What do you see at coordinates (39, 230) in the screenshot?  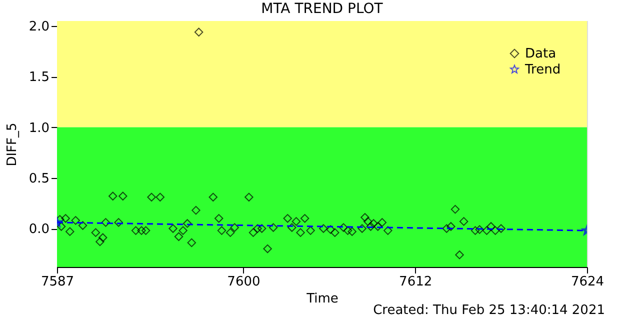 I see `y-tick-label: 0.0` at bounding box center [39, 230].